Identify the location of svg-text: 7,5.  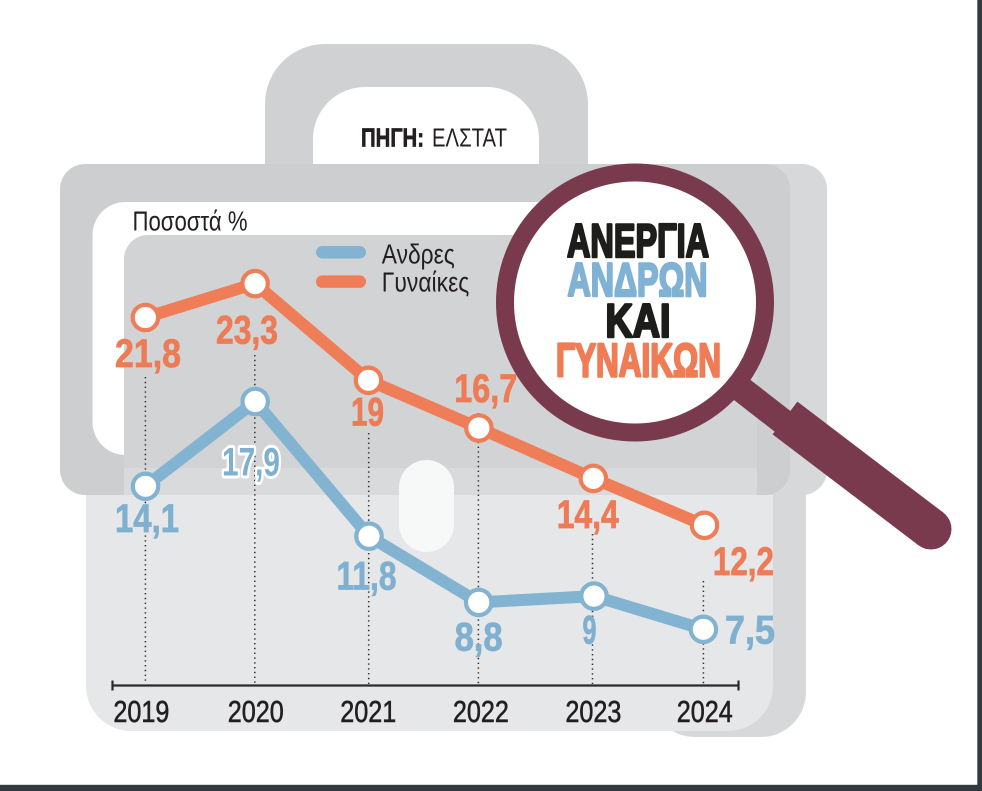
(750, 630).